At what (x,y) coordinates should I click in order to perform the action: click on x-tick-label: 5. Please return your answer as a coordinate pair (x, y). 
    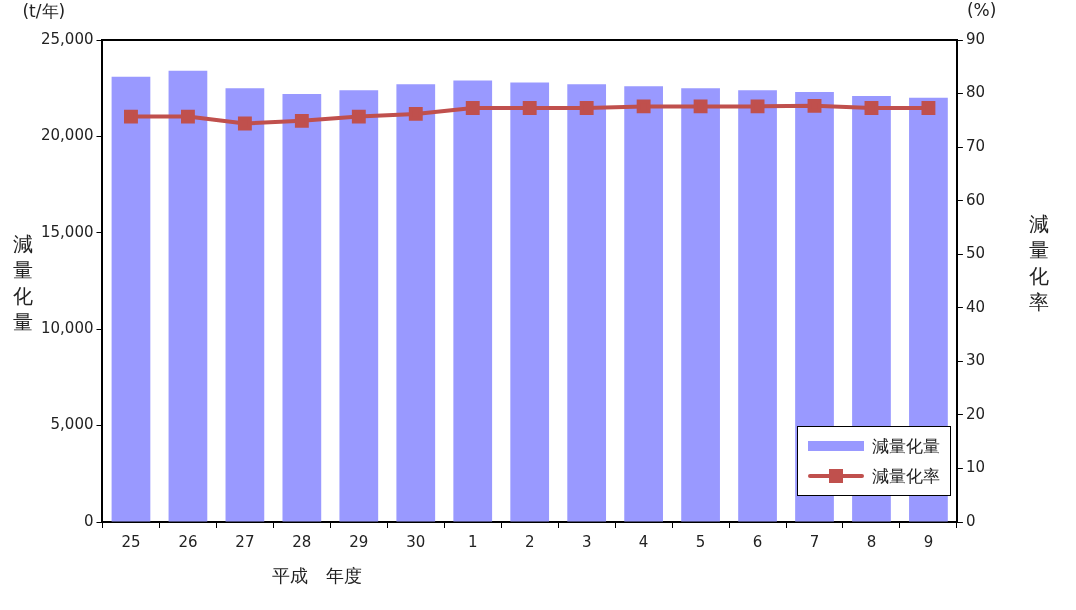
    Looking at the image, I should click on (700, 541).